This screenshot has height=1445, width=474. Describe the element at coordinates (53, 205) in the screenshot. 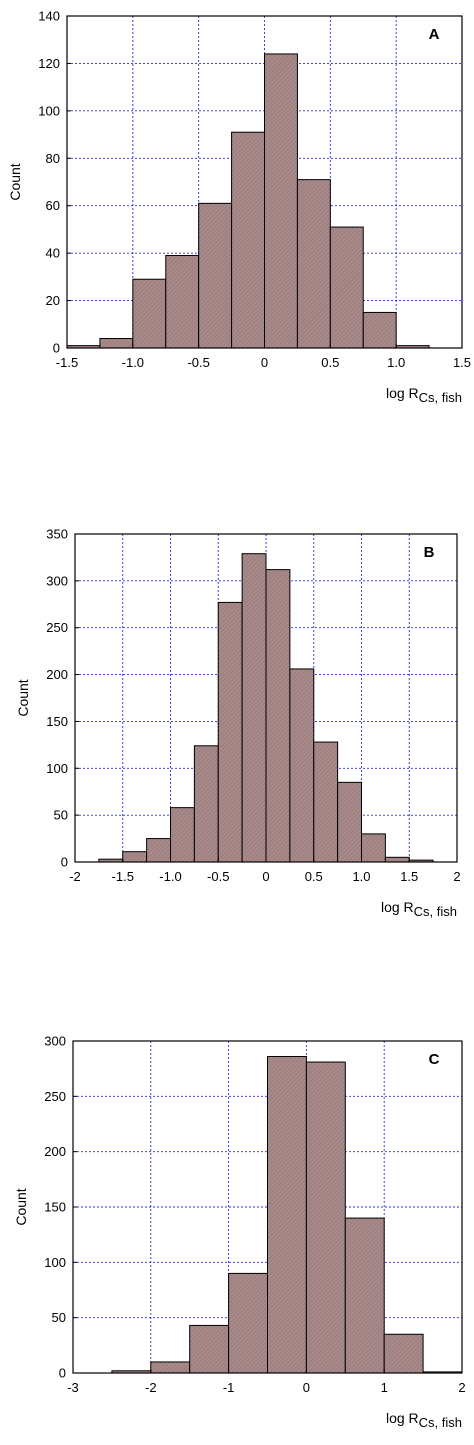

I see `y-tick-label: 60` at that location.